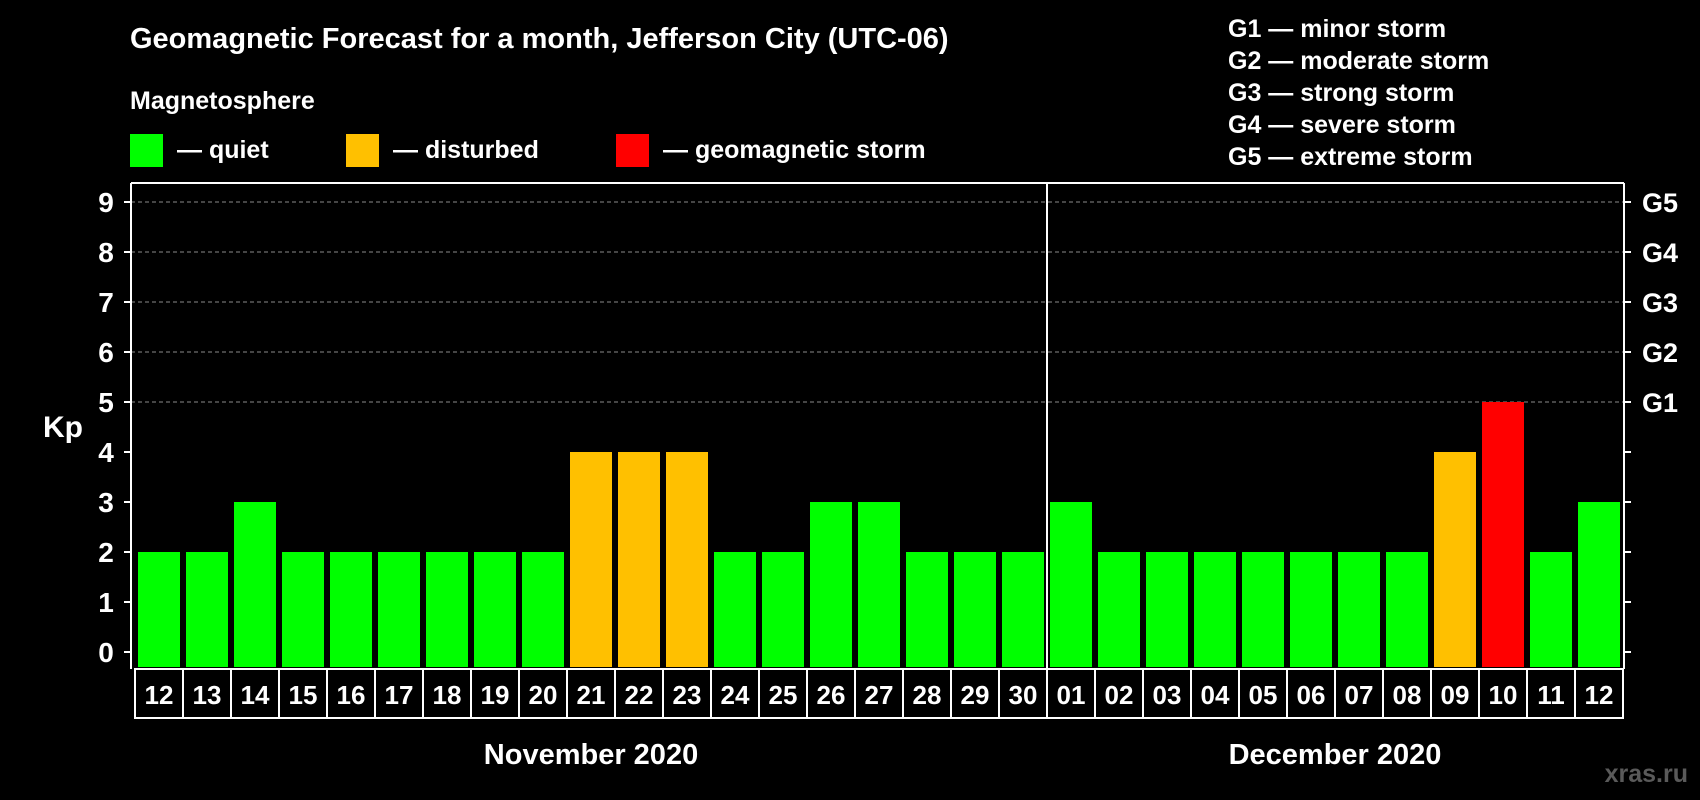 This screenshot has width=1700, height=800. Describe the element at coordinates (963, 755) in the screenshot. I see `month-labels: November 2020 December 2020` at that location.